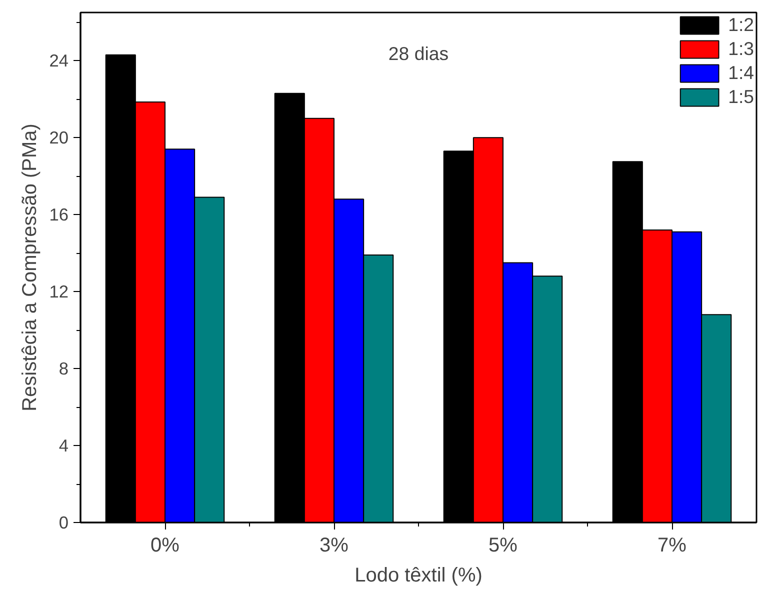 The width and height of the screenshot is (776, 602). I want to click on legend-label: 1:5, so click(741, 97).